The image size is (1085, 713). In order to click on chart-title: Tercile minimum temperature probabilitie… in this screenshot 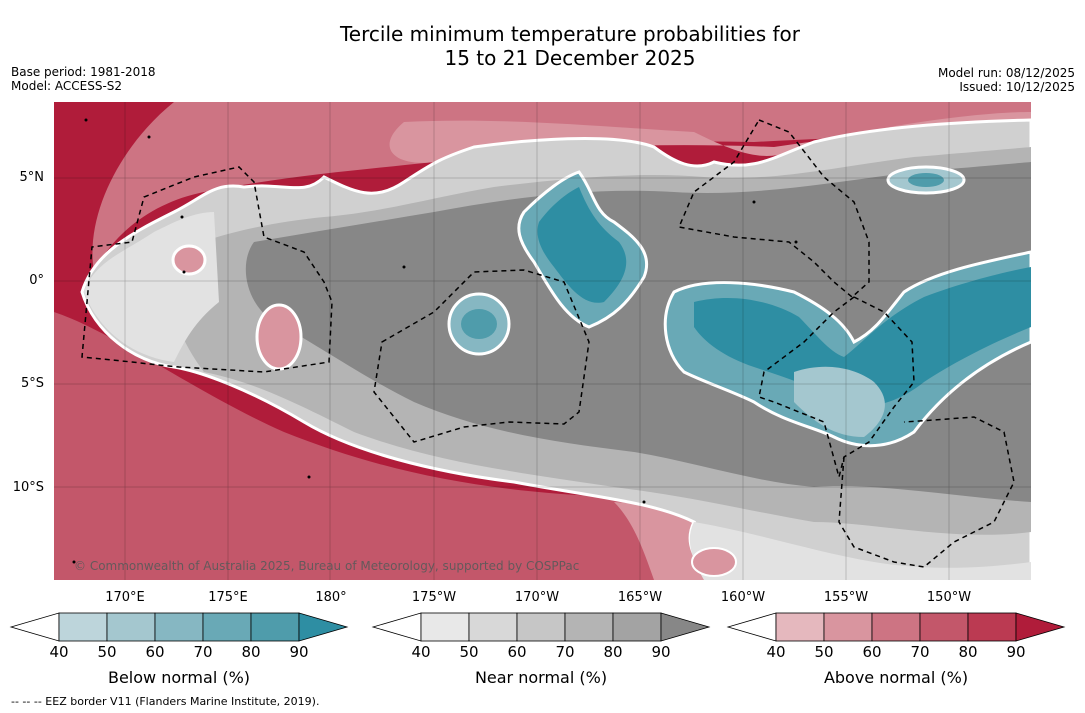, I will do `click(542, 46)`.